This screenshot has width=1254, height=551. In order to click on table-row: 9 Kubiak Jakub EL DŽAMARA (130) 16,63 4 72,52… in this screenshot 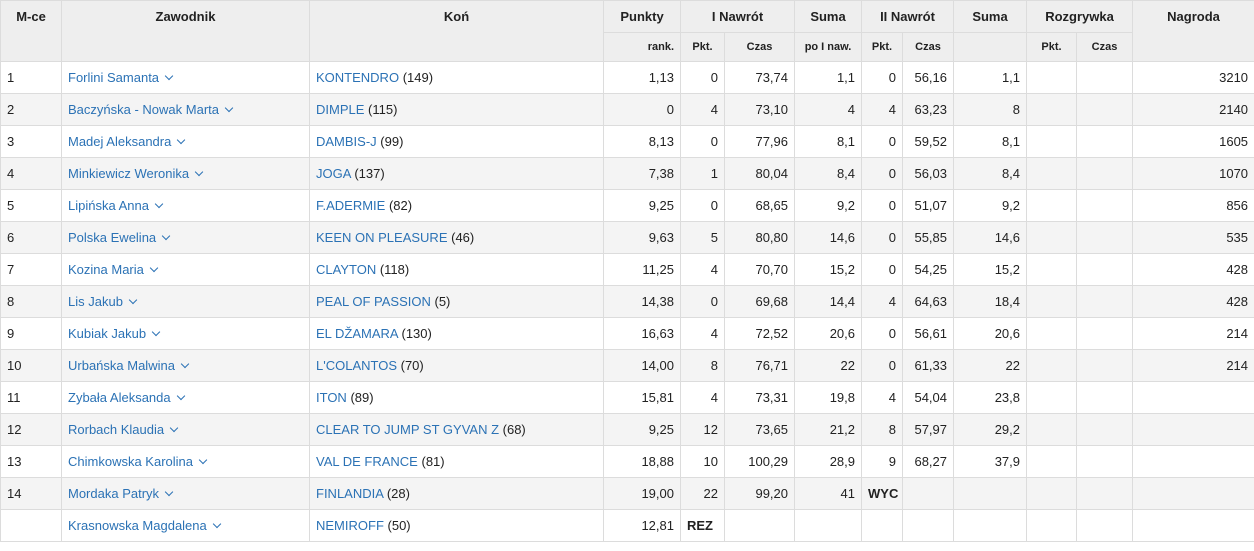, I will do `click(627, 333)`.